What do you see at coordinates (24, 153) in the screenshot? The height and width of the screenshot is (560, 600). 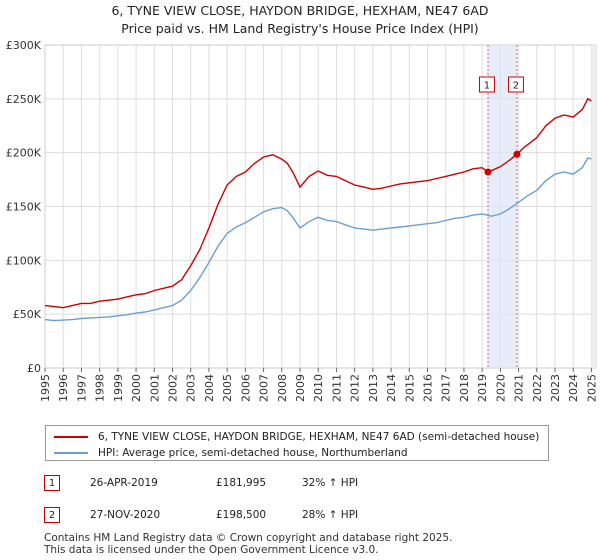 I see `y-tick-label: £200K` at bounding box center [24, 153].